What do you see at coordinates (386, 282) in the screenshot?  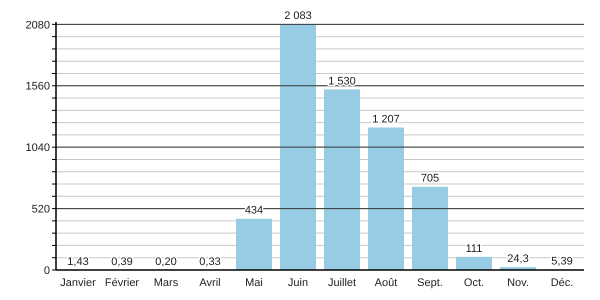 I see `x-tick-label: Août` at bounding box center [386, 282].